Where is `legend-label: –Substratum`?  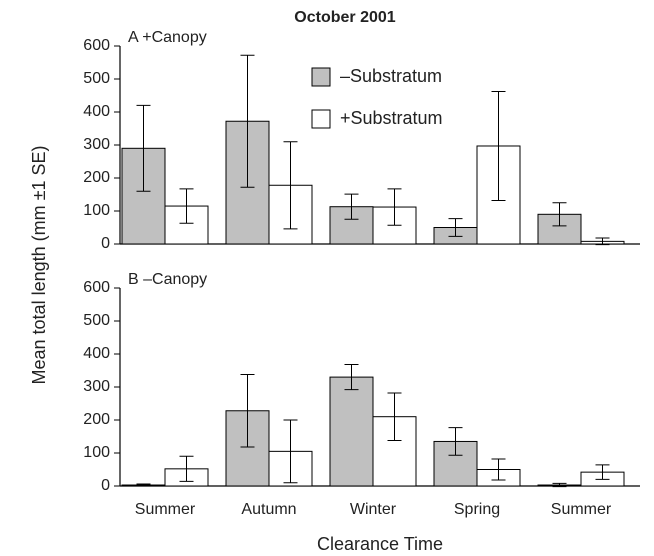 legend-label: –Substratum is located at coordinates (391, 76).